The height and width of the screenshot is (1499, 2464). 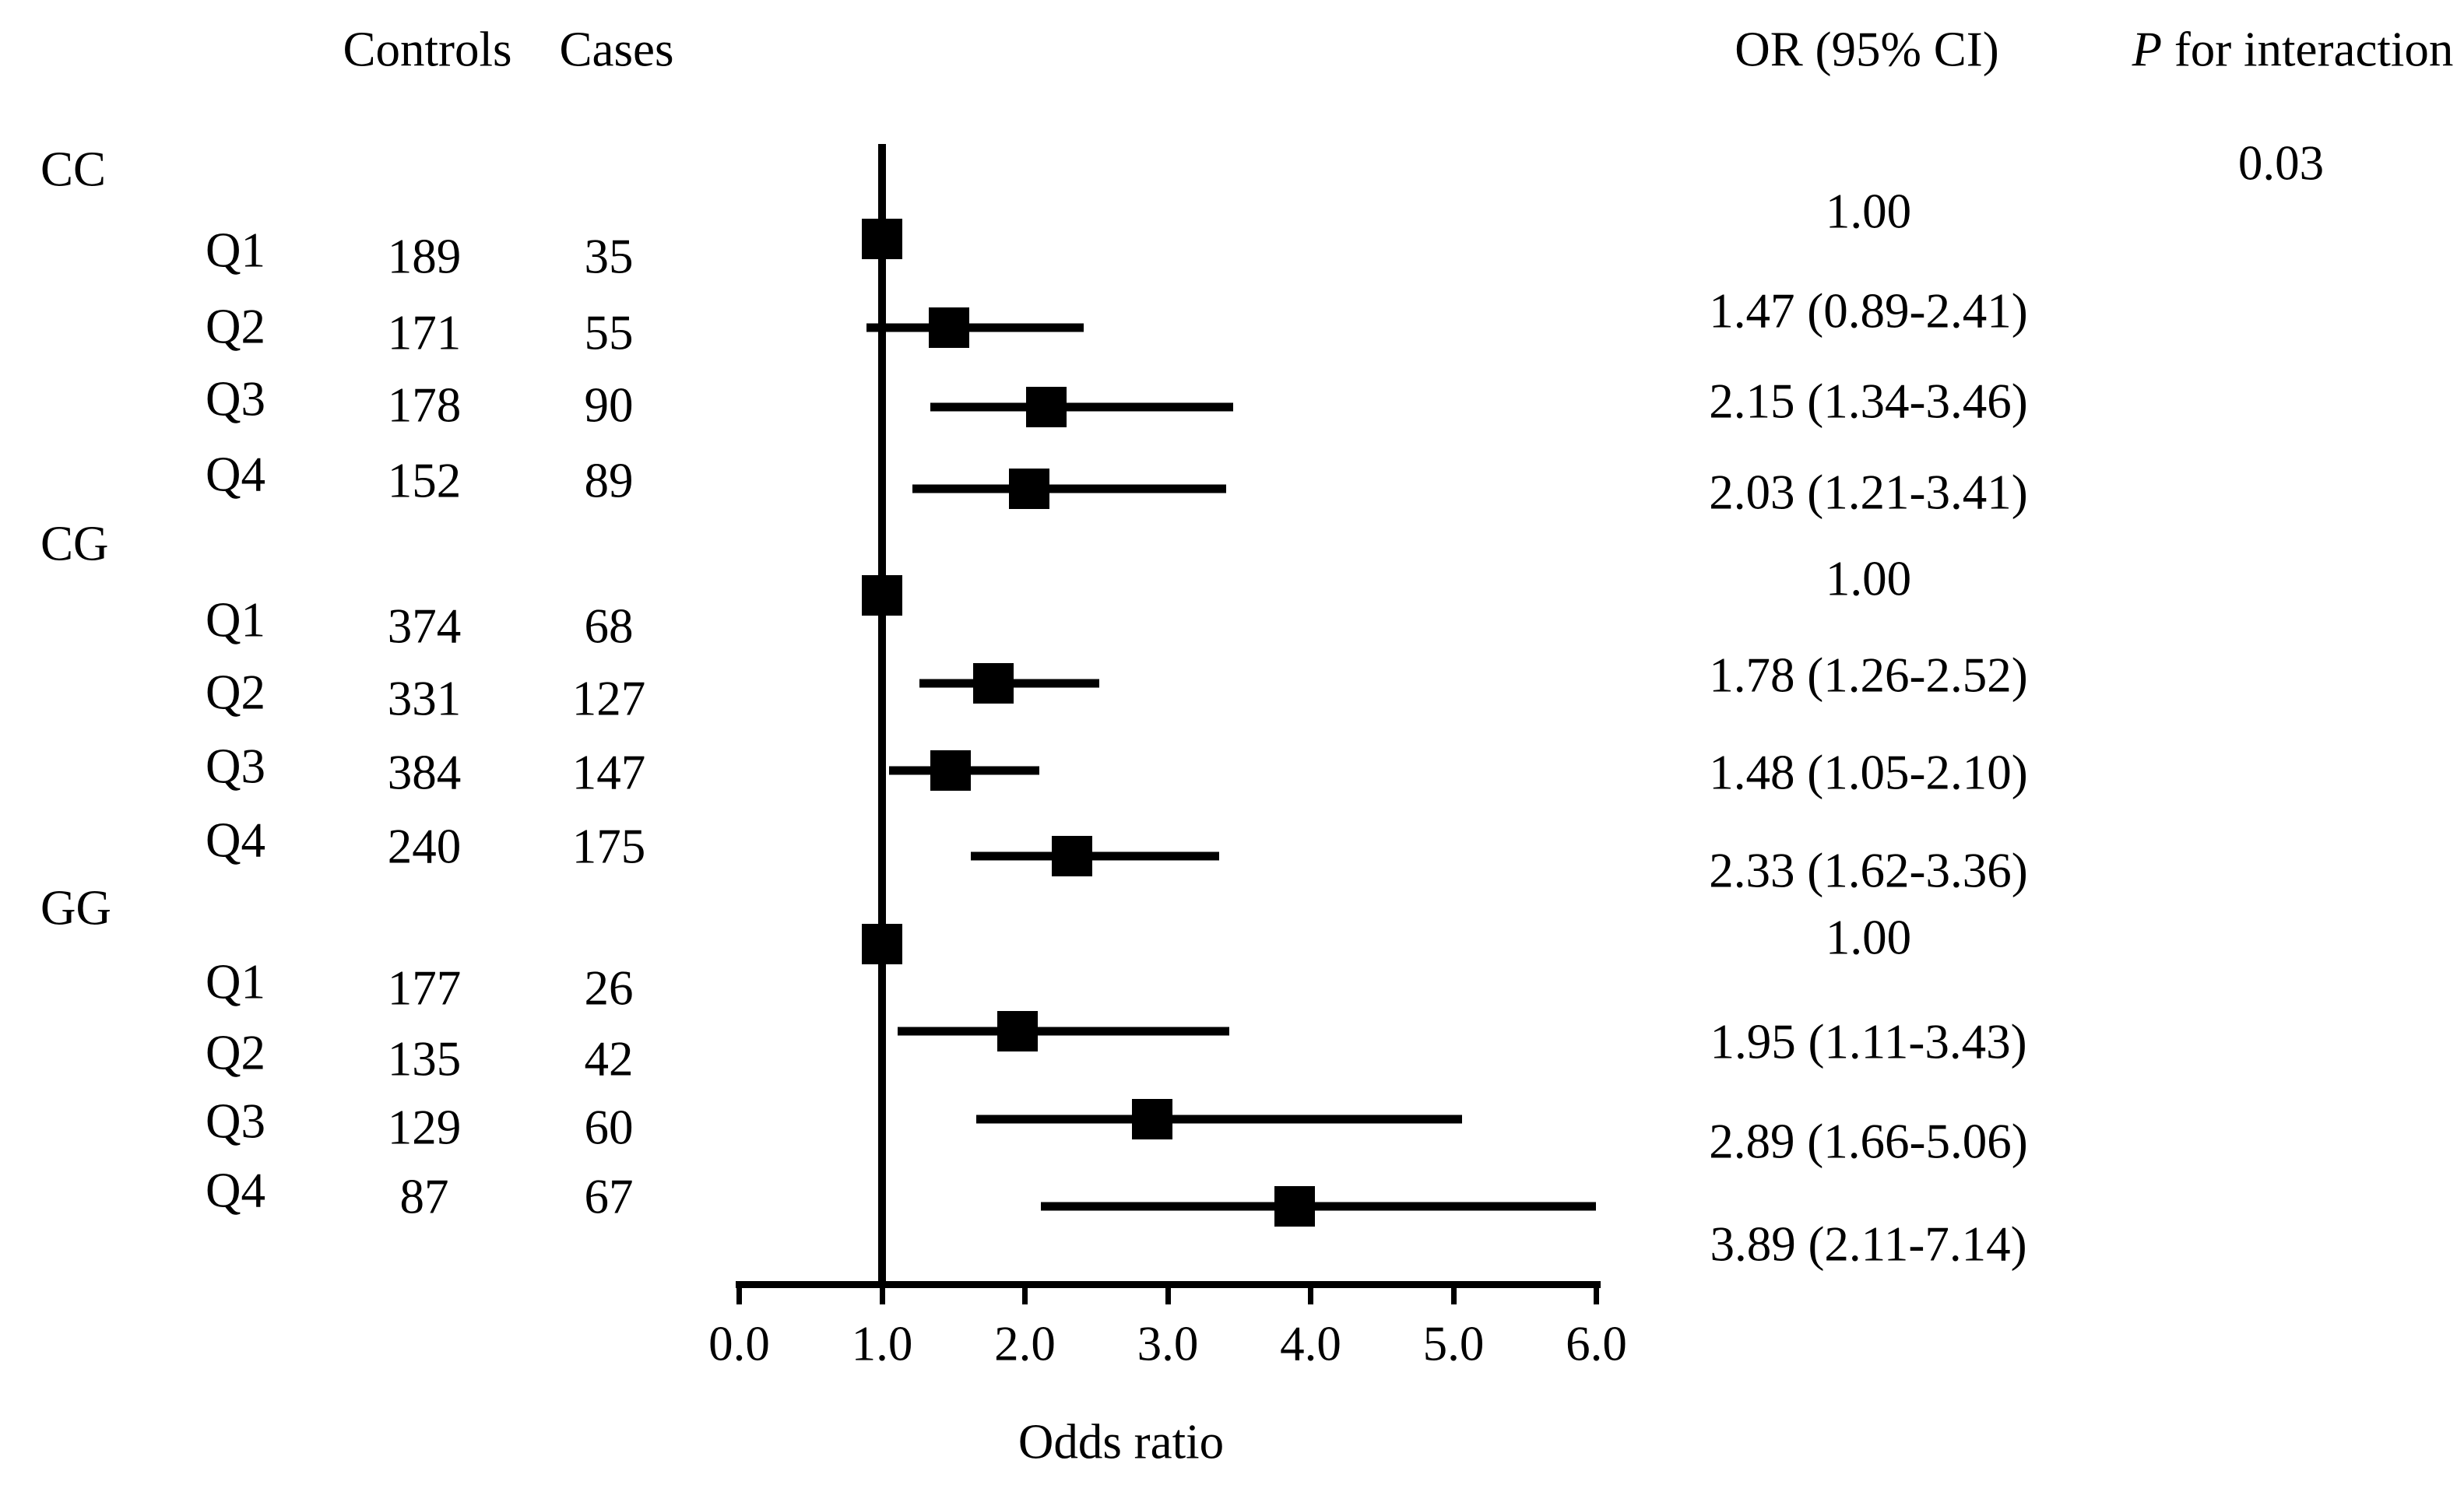 I want to click on cases-count: 90, so click(x=609, y=405).